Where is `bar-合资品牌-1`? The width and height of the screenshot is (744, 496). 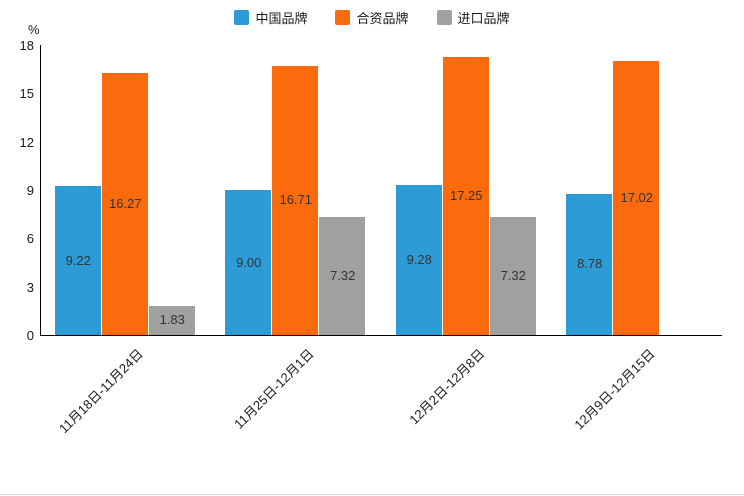
bar-合资品牌-1 is located at coordinates (295, 200).